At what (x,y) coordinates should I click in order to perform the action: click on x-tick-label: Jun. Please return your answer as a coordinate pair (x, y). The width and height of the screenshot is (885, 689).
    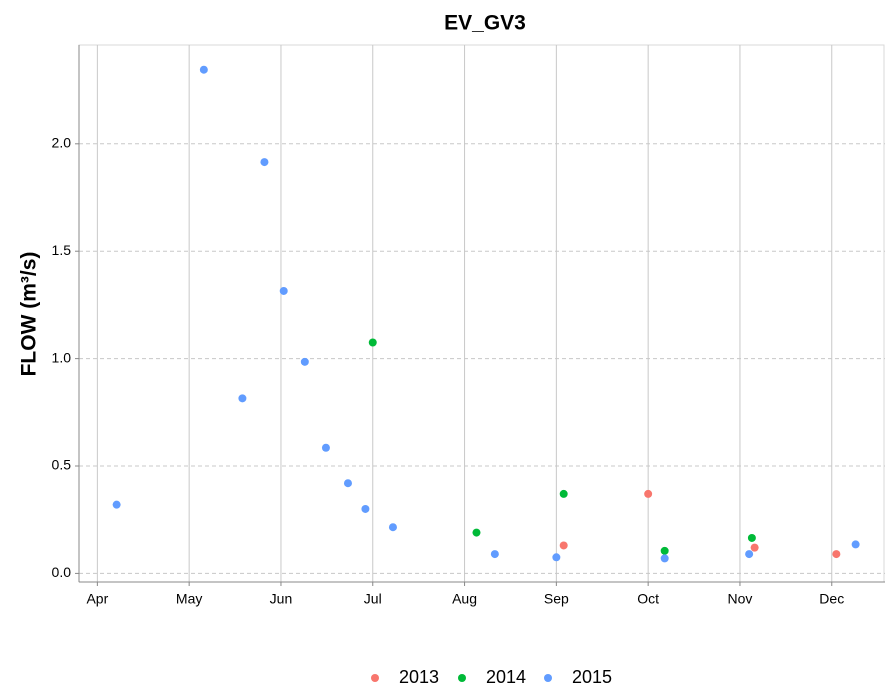
    Looking at the image, I should click on (281, 599).